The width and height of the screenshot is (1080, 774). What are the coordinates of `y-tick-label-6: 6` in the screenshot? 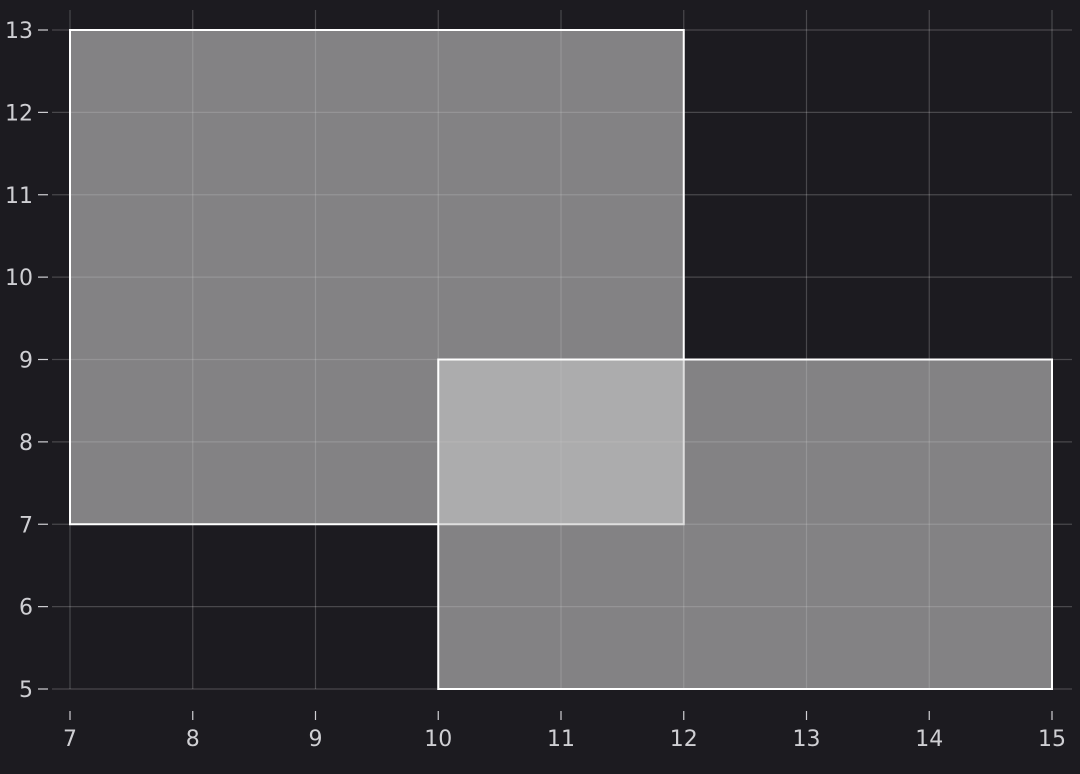 It's located at (26, 608).